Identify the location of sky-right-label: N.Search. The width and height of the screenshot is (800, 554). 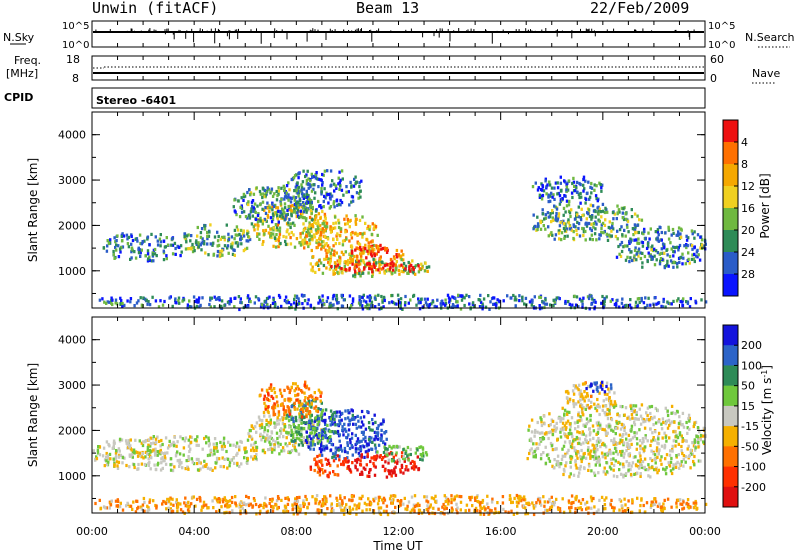
(770, 37).